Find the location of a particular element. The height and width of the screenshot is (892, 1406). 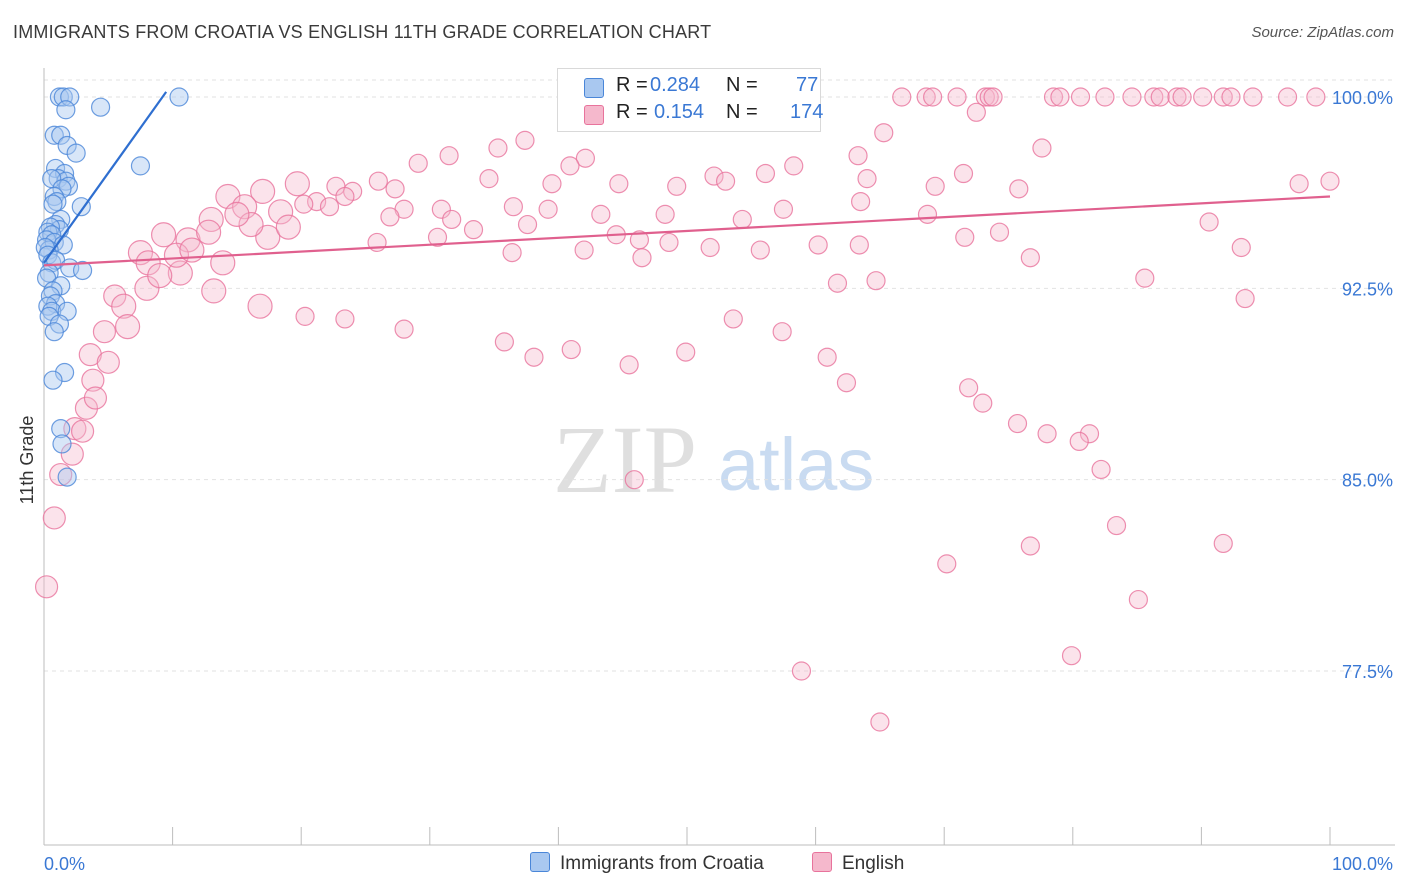

y-axis-label: 11th Grade is located at coordinates (27, 460).